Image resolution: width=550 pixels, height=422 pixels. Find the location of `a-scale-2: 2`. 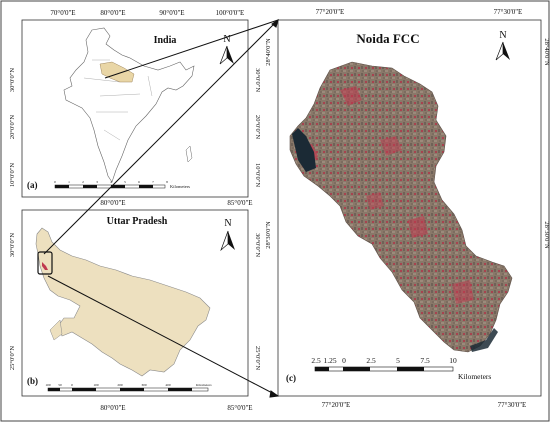

a-scale-2: 2 is located at coordinates (83, 182).